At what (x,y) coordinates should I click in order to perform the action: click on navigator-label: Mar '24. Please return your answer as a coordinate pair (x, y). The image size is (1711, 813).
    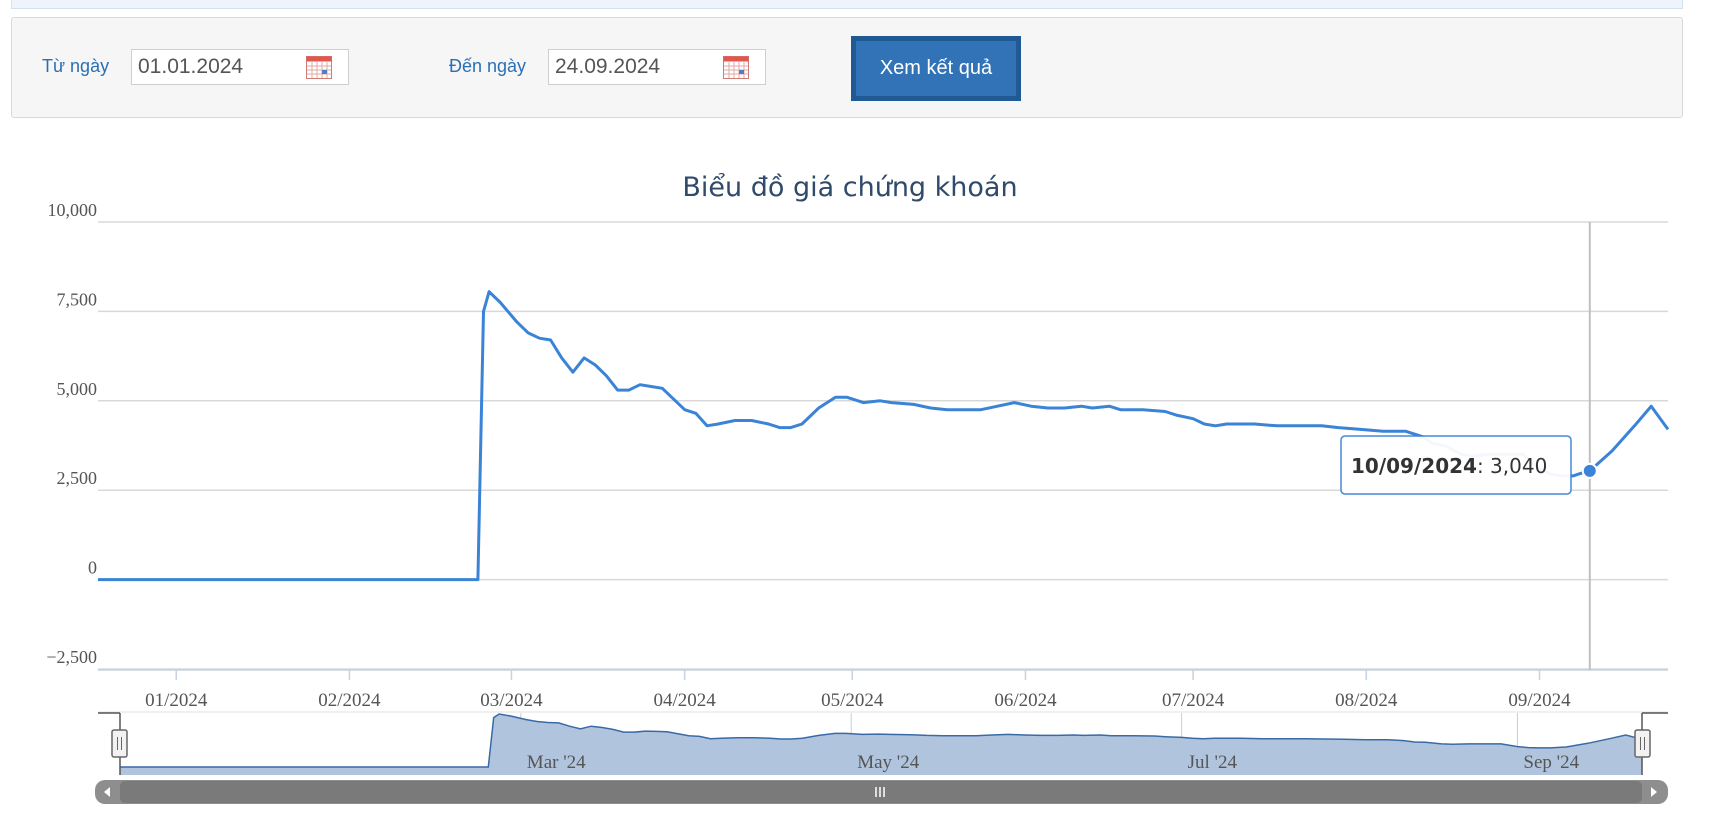
    Looking at the image, I should click on (556, 762).